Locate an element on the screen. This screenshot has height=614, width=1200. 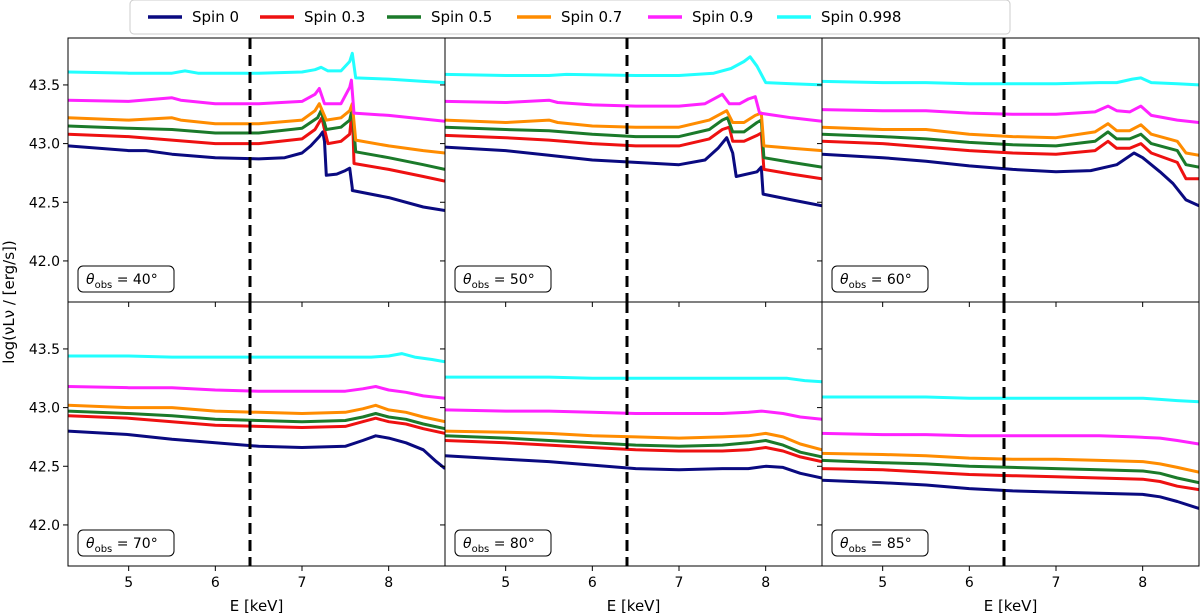
panel-label: θobs = 50° is located at coordinates (499, 281).